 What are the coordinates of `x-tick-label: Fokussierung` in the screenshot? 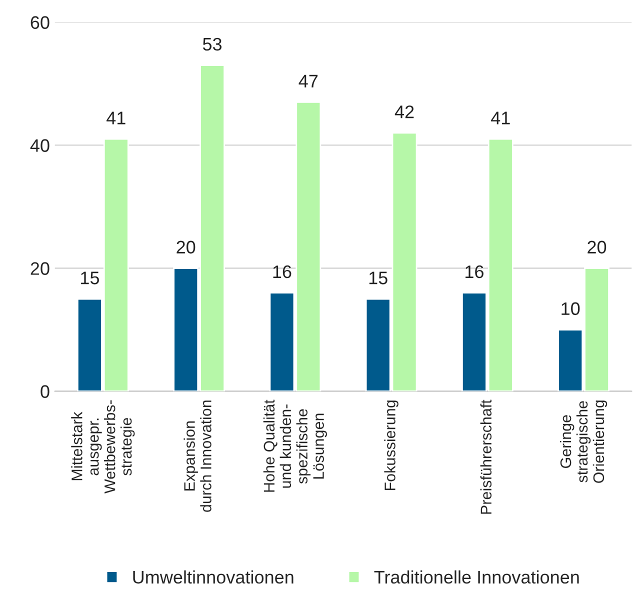 It's located at (391, 445).